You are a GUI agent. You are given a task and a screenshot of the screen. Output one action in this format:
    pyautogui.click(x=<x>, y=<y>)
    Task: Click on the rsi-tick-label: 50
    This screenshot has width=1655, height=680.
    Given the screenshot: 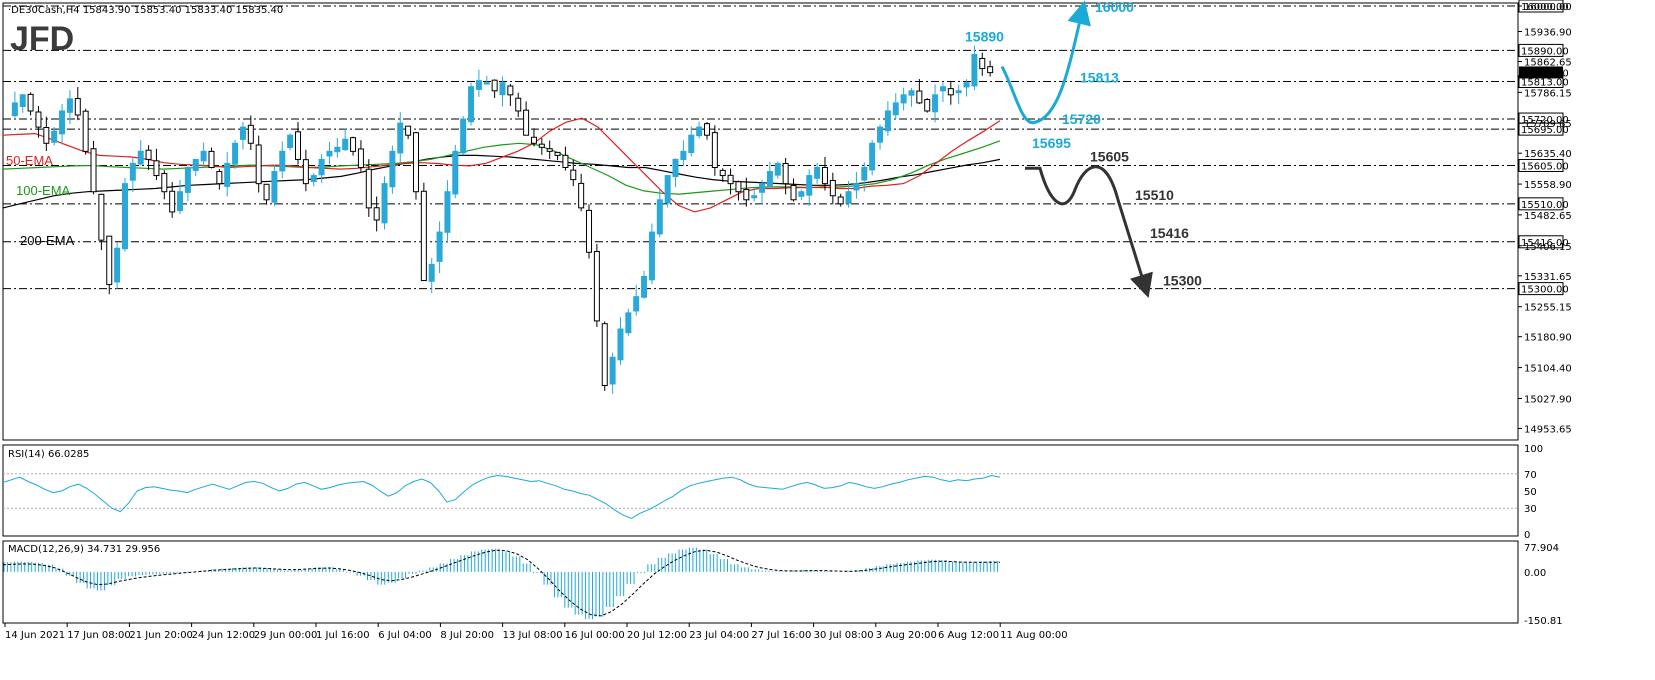 What is the action you would take?
    pyautogui.click(x=1530, y=492)
    